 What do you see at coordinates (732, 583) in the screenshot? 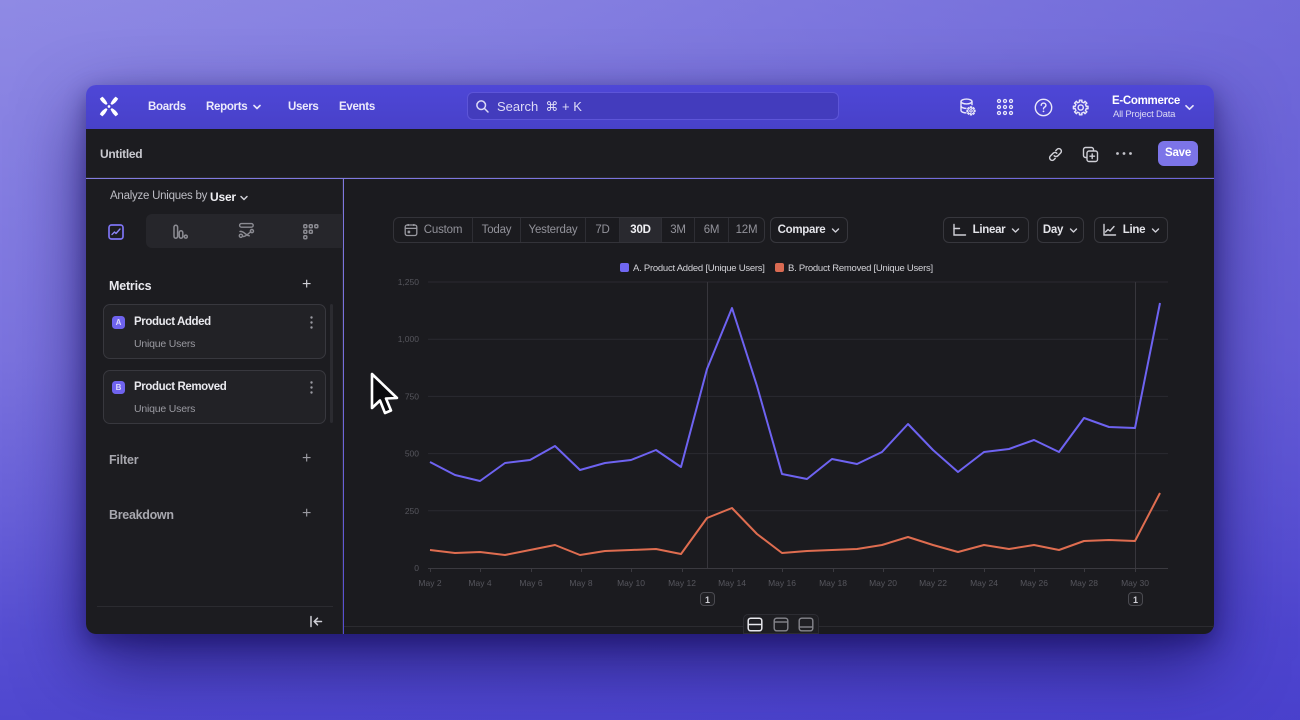
I see `svg-text: May 14` at bounding box center [732, 583].